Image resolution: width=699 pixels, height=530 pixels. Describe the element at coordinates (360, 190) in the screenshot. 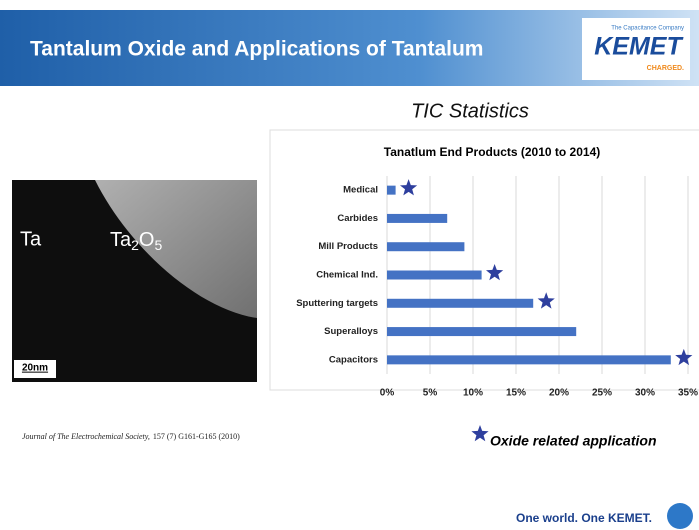

I see `y-tick-label: Medical` at that location.